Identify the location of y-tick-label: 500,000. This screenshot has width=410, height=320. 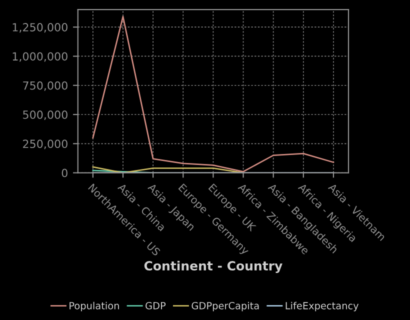
(45, 115).